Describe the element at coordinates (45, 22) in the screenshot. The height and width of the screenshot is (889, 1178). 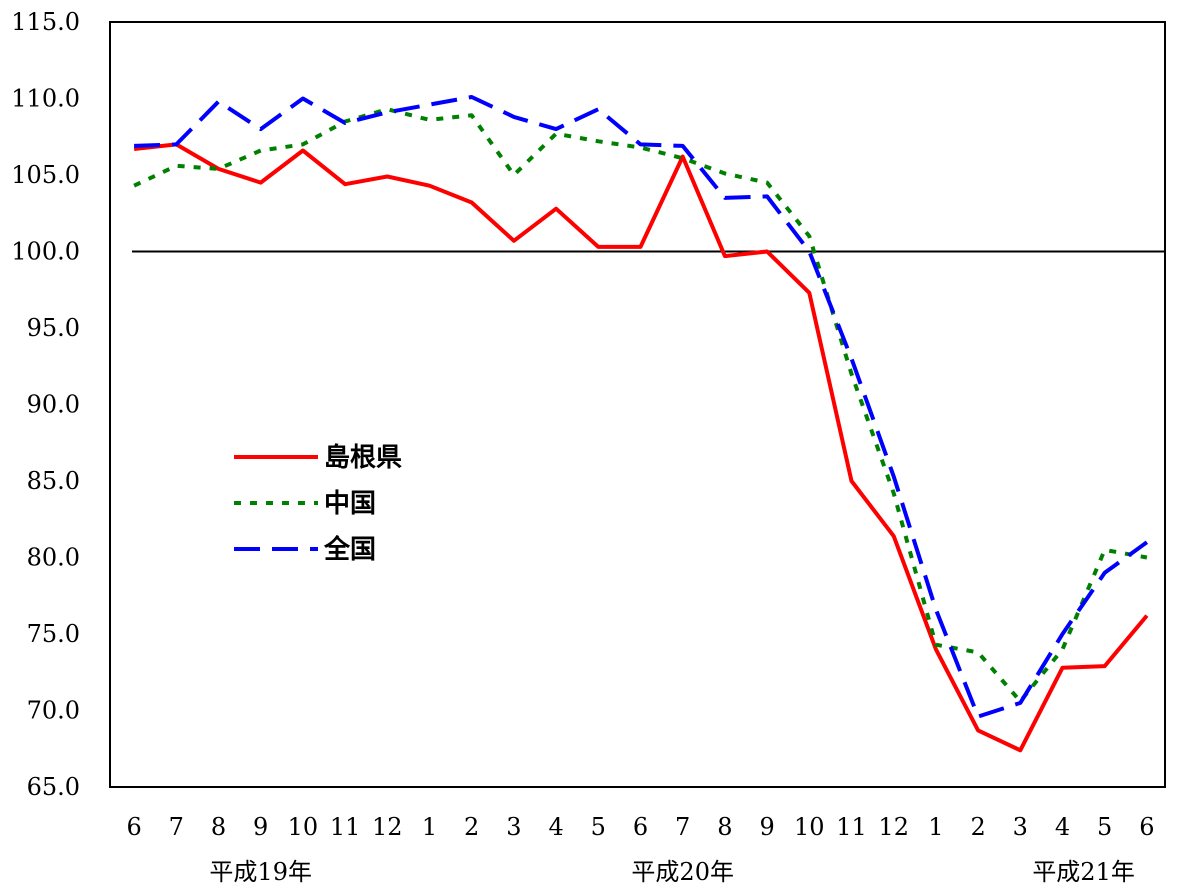
I see `y-tick-label: 115.0` at that location.